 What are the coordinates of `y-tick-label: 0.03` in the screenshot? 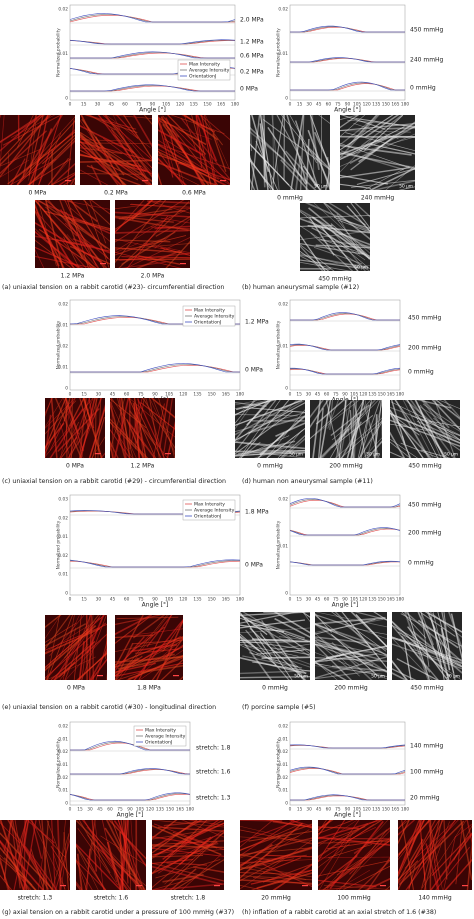 It's located at (63, 500).